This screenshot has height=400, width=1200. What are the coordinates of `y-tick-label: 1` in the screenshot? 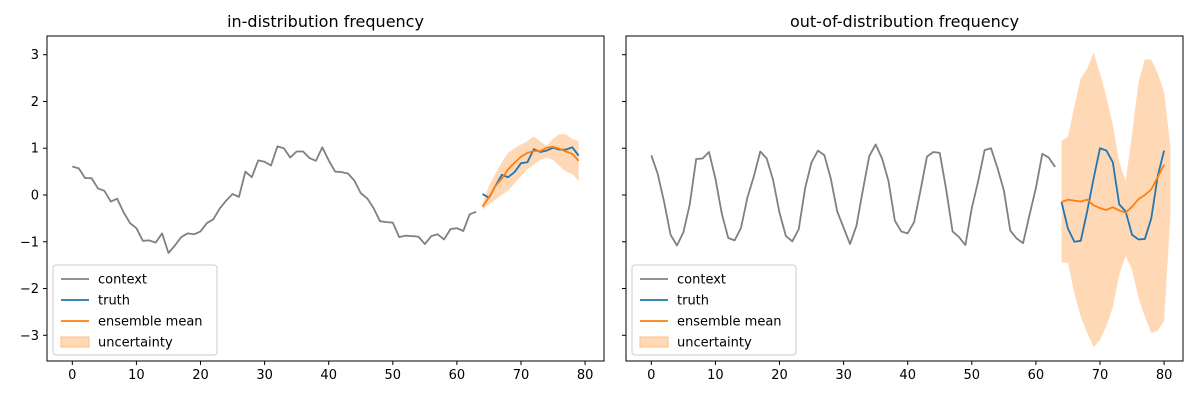 It's located at (35, 149).